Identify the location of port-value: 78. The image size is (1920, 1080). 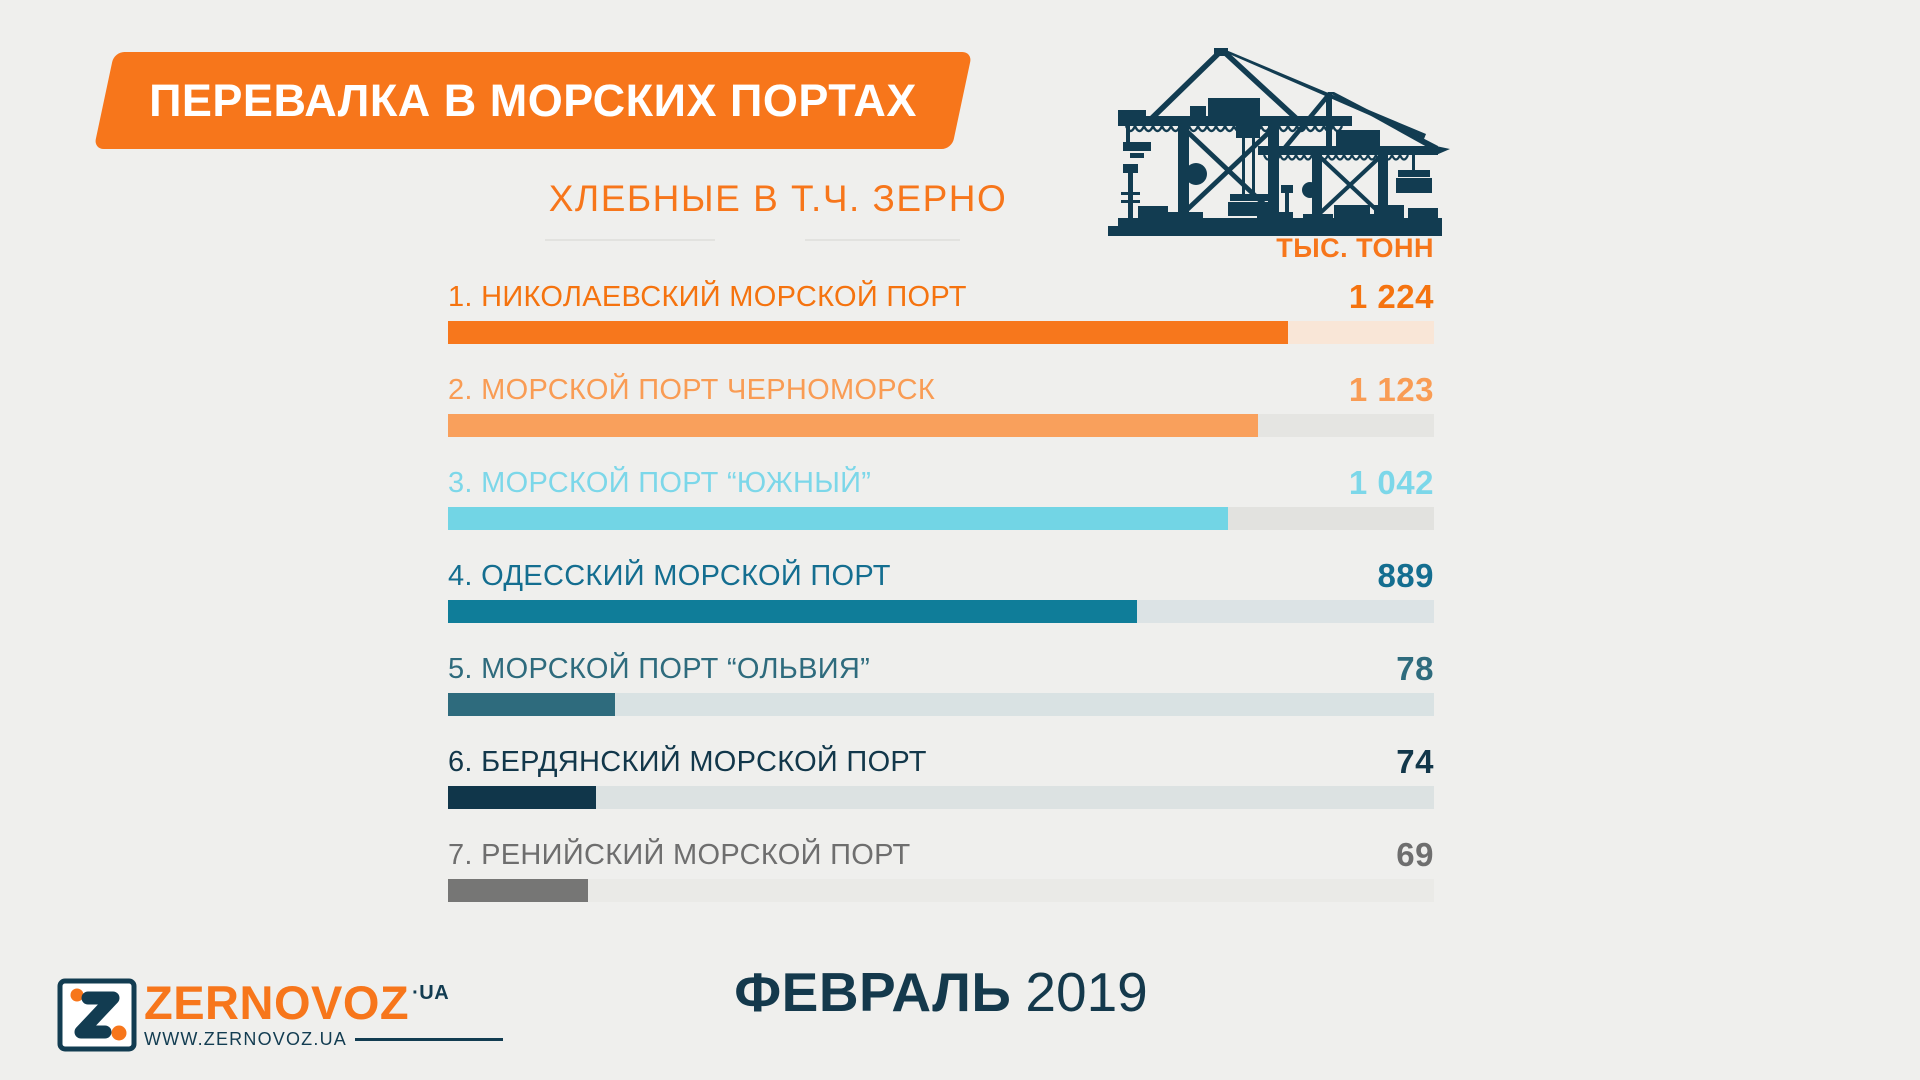
(1415, 668).